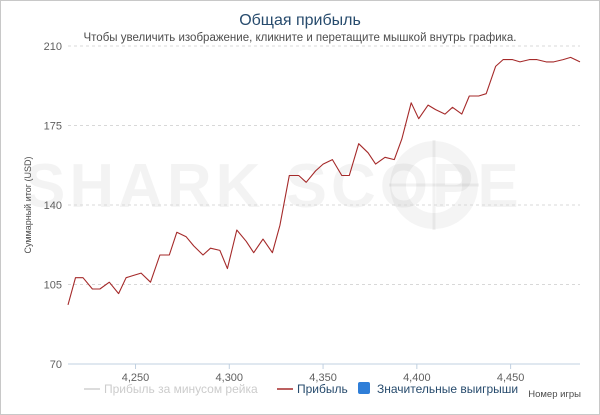 The width and height of the screenshot is (600, 415). I want to click on y-axis-ticks: 70 105 140 175 210, so click(53, 206).